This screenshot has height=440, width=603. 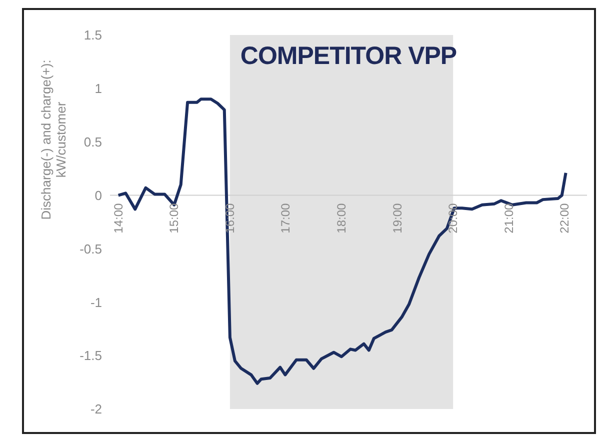 I want to click on x-tick-label: 17:00, so click(x=285, y=218).